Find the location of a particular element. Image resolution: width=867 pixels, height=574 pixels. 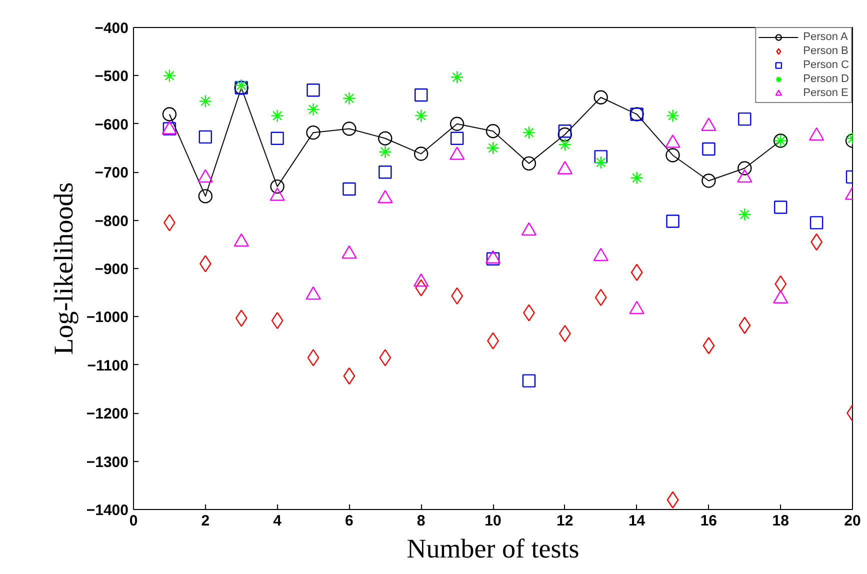

x-tick-label: 12 is located at coordinates (565, 521).